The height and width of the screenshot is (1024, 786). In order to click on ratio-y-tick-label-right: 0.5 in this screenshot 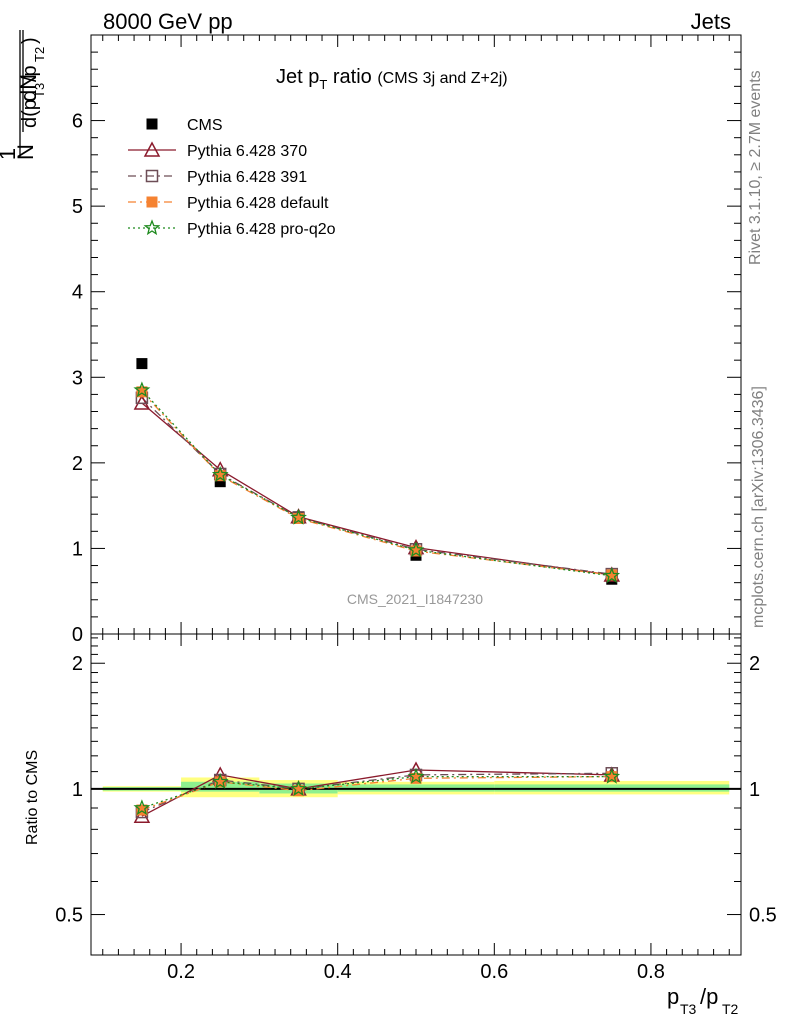, I will do `click(763, 916)`.